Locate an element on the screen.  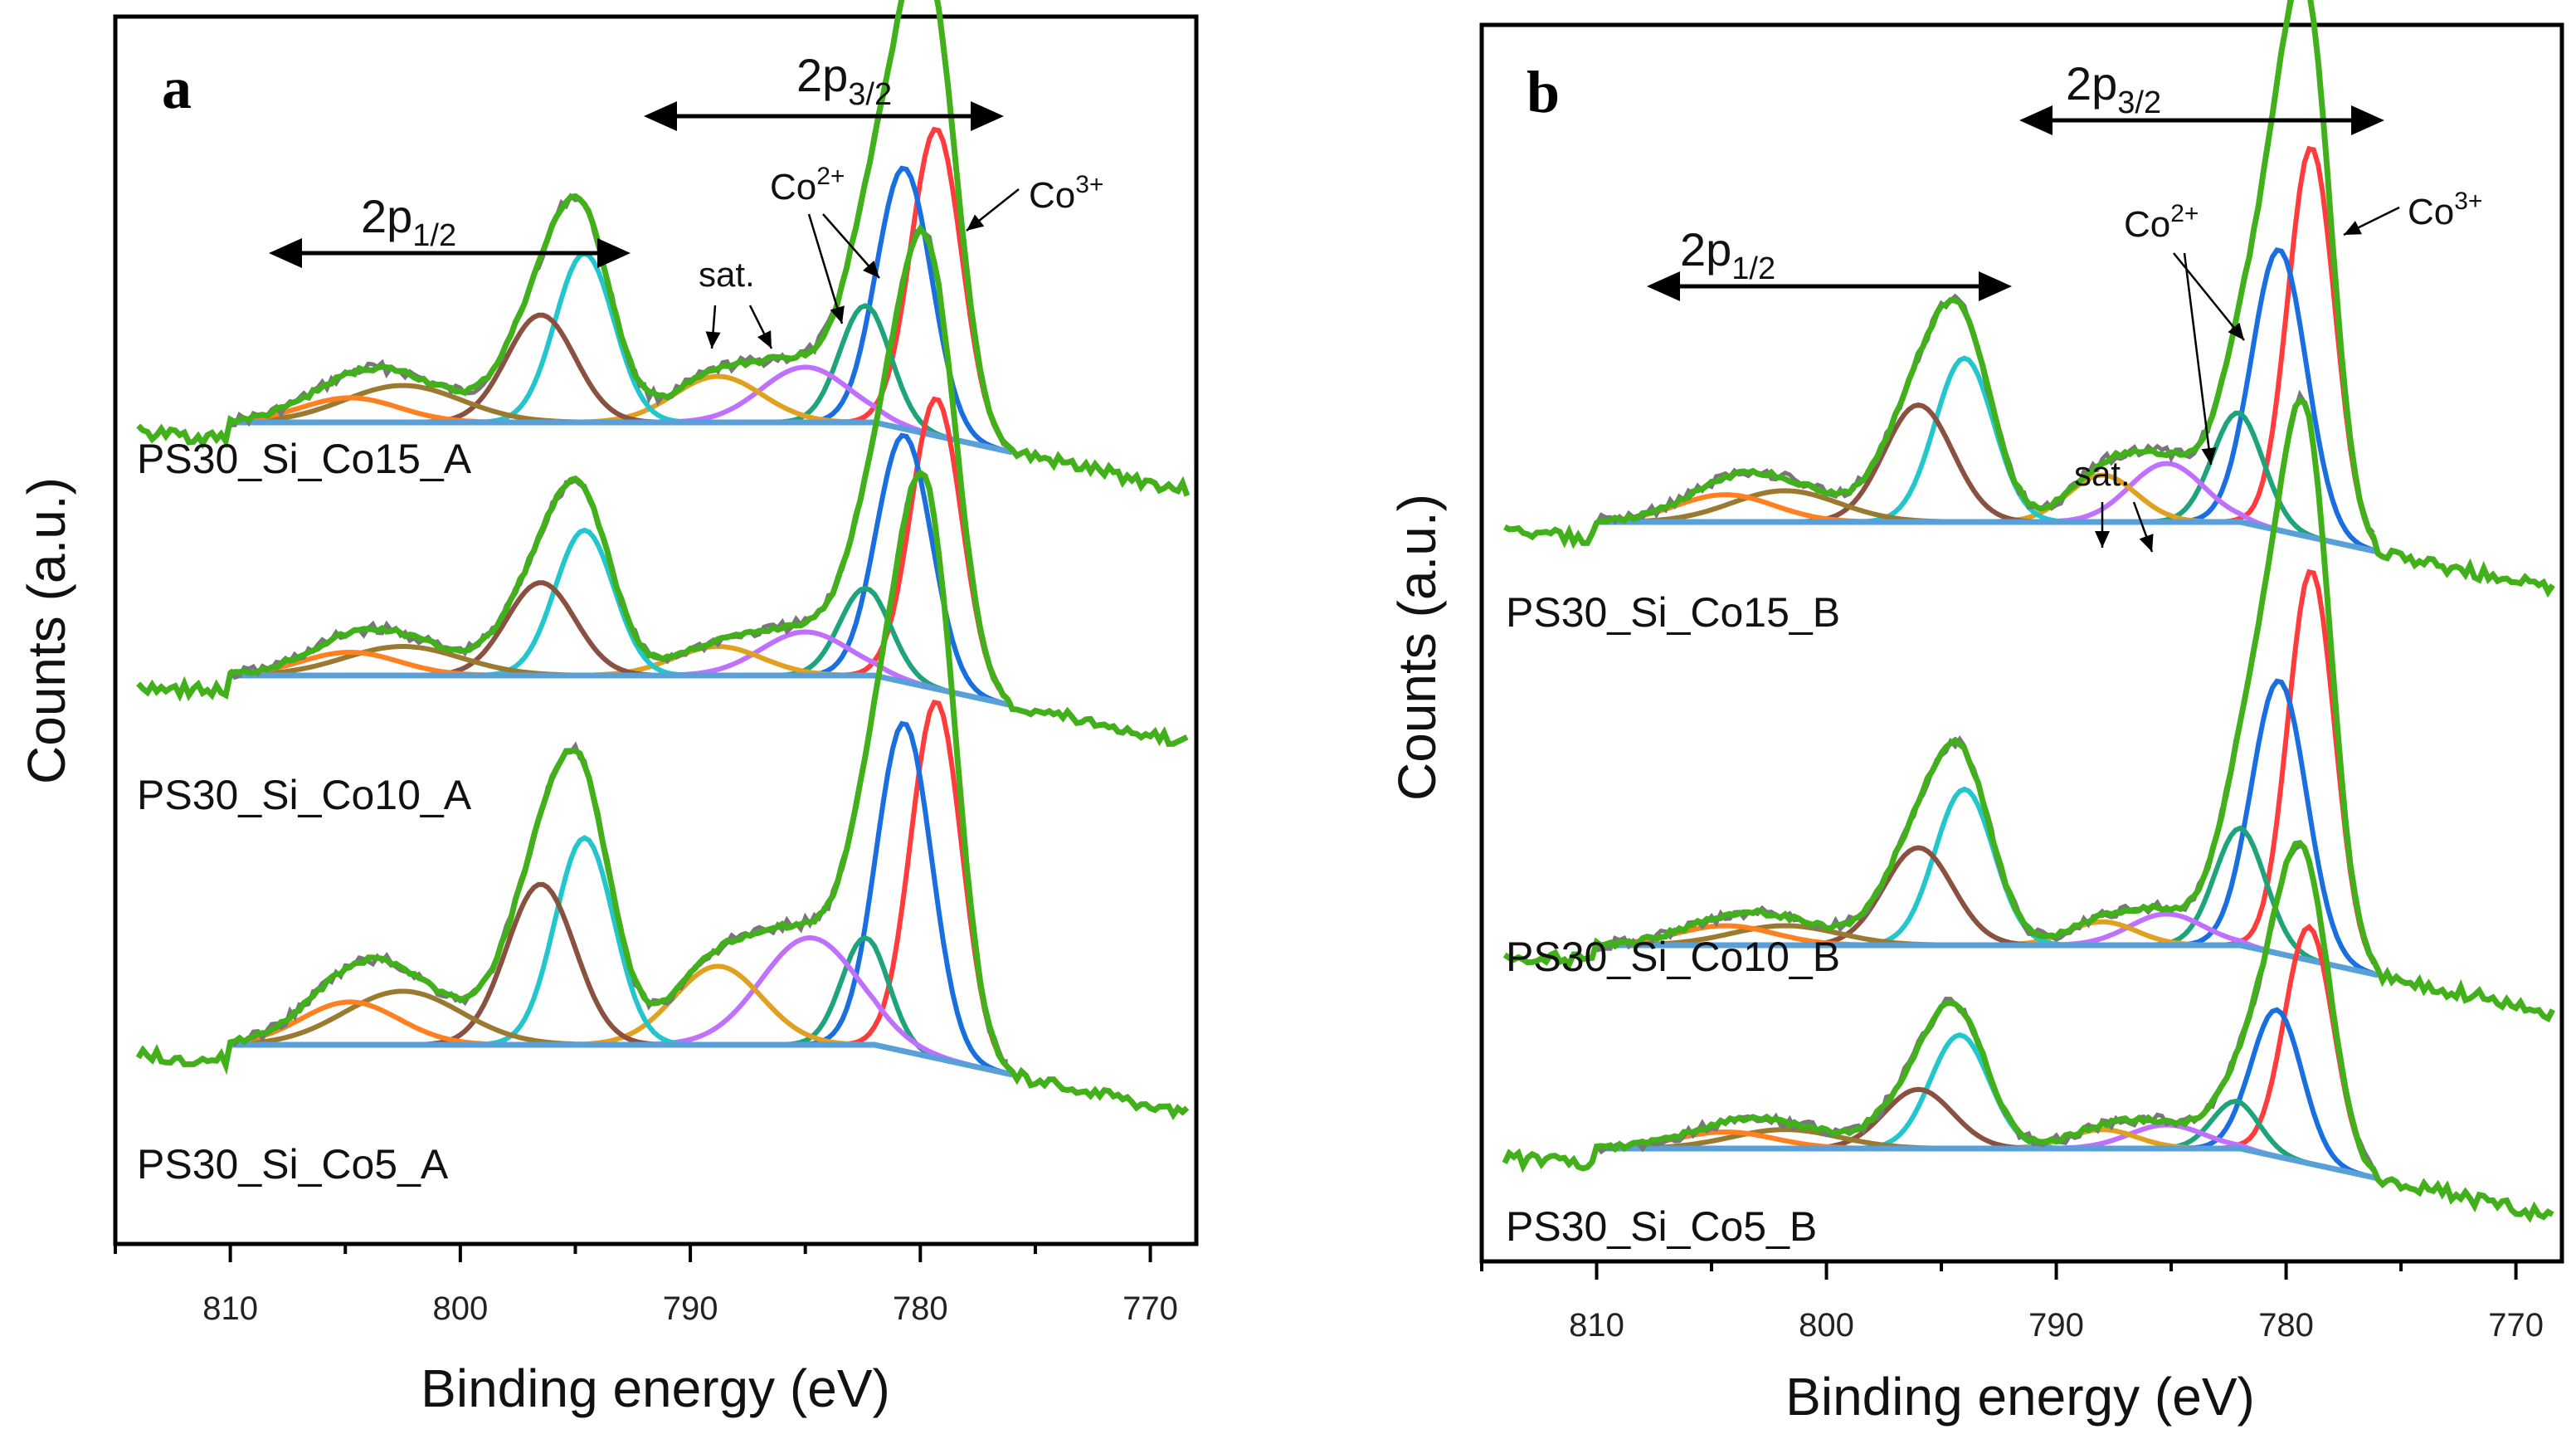
panel-letter-a: a is located at coordinates (177, 88).